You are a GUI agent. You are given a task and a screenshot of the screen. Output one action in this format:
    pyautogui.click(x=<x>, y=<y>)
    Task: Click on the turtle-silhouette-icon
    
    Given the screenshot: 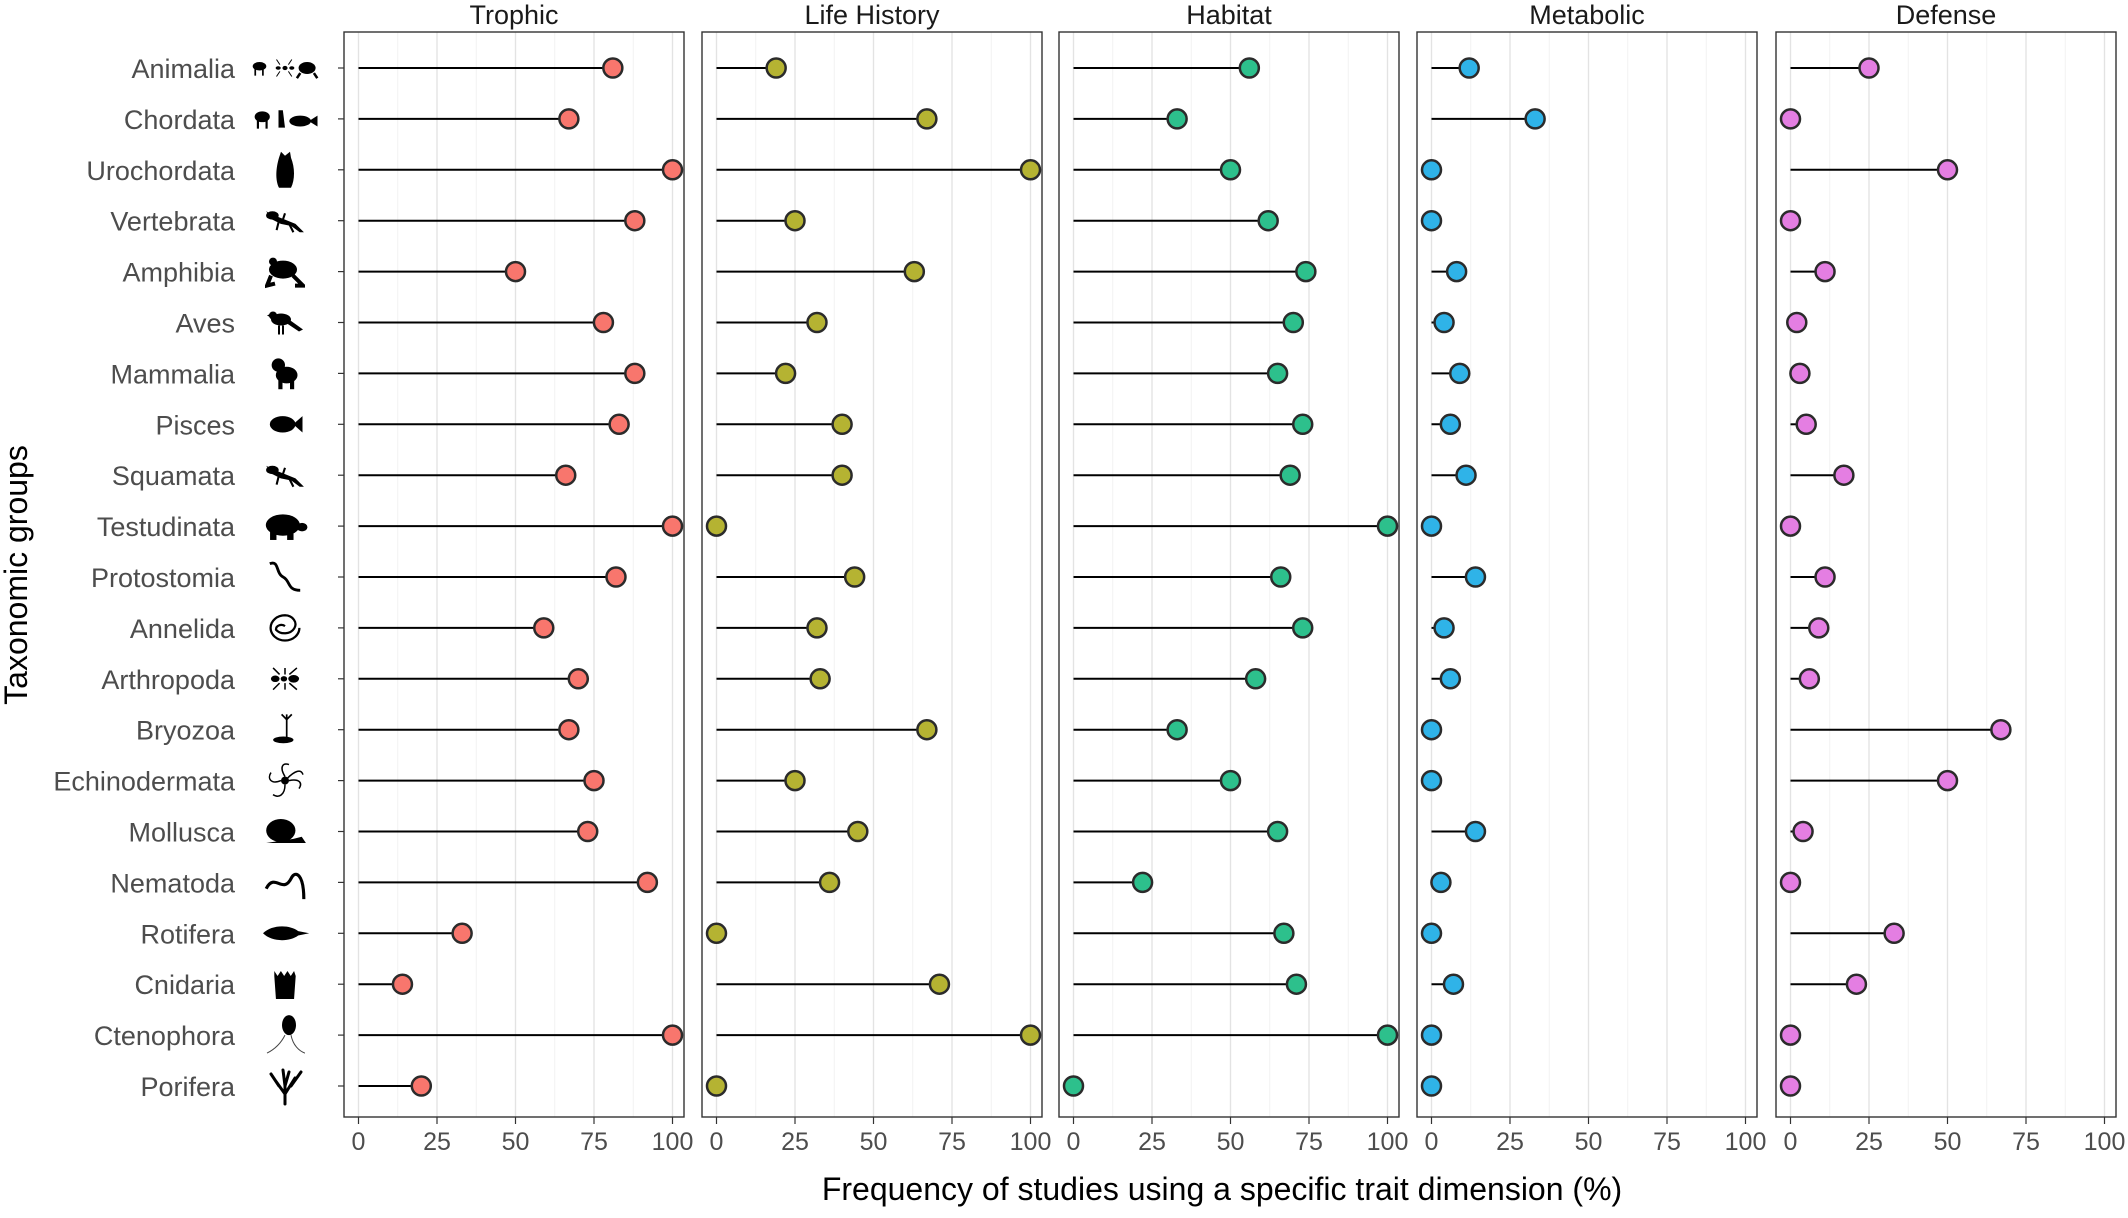 What is the action you would take?
    pyautogui.click(x=286, y=527)
    